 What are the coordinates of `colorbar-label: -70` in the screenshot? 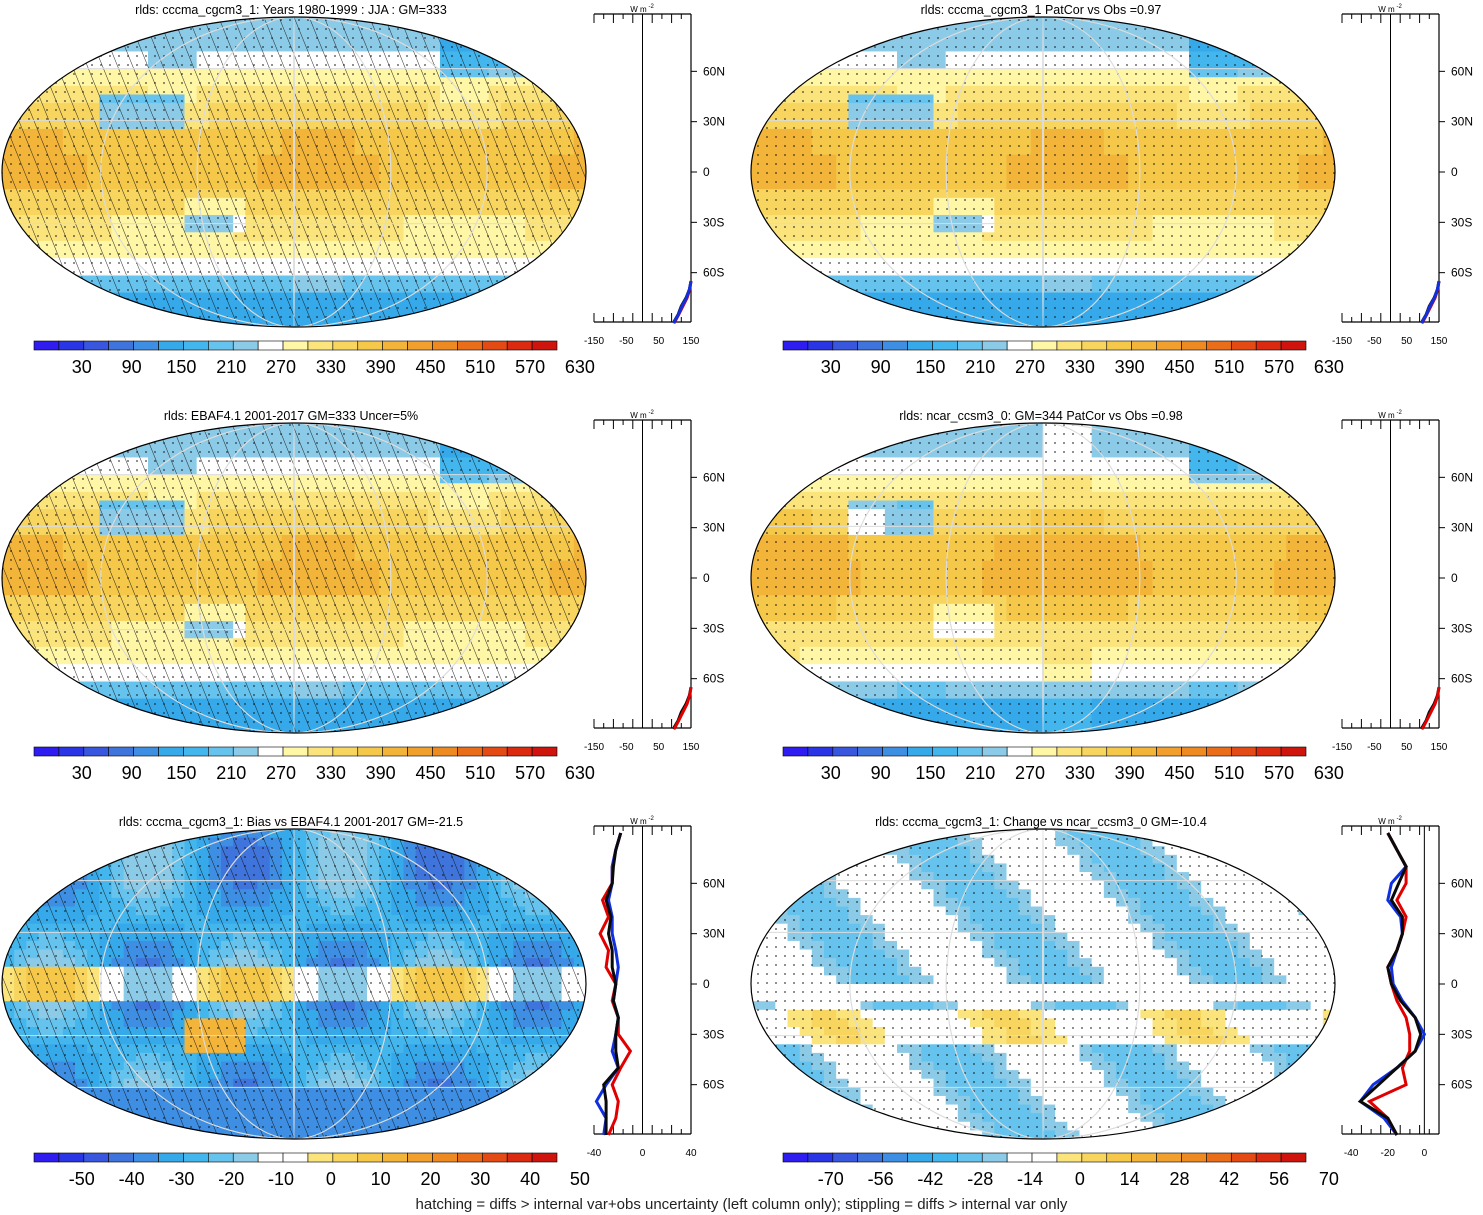 It's located at (831, 1179).